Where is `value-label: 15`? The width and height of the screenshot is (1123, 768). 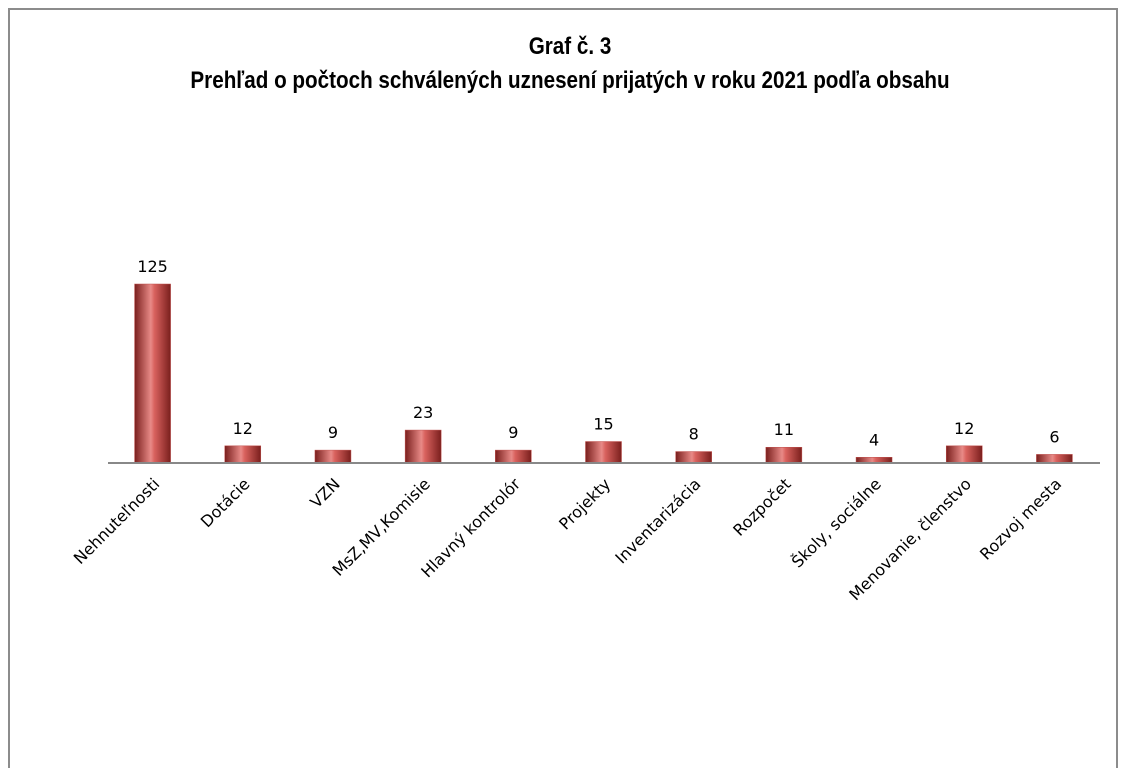
value-label: 15 is located at coordinates (603, 424).